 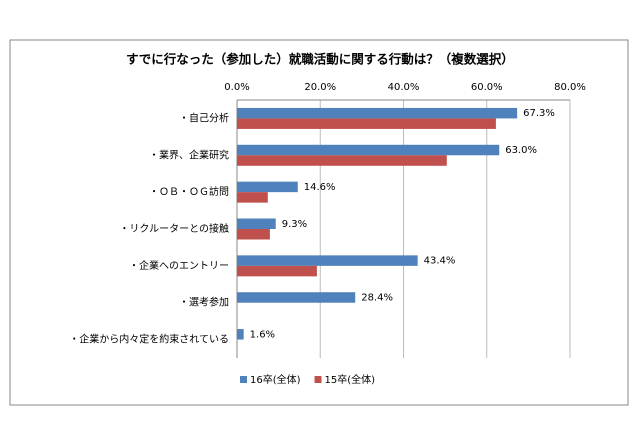 What do you see at coordinates (179, 265) in the screenshot?
I see `y-tick-label: ・企業へのエントリー` at bounding box center [179, 265].